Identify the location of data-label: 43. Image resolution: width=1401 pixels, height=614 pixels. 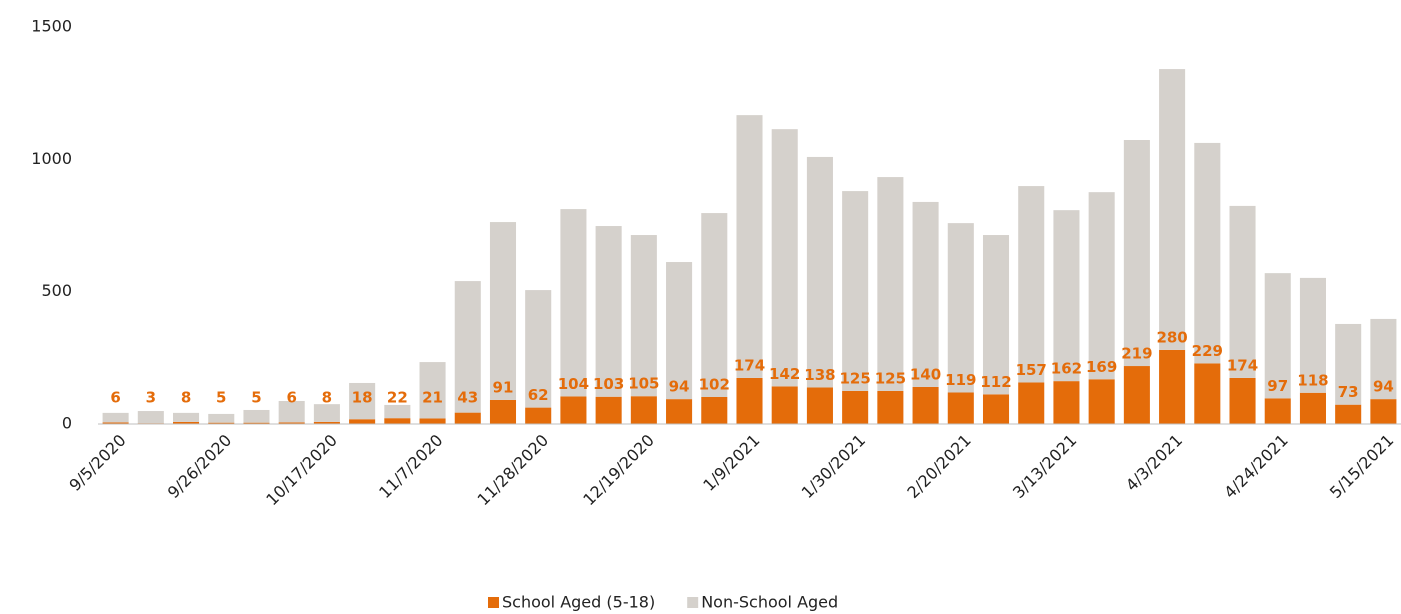
(467, 398).